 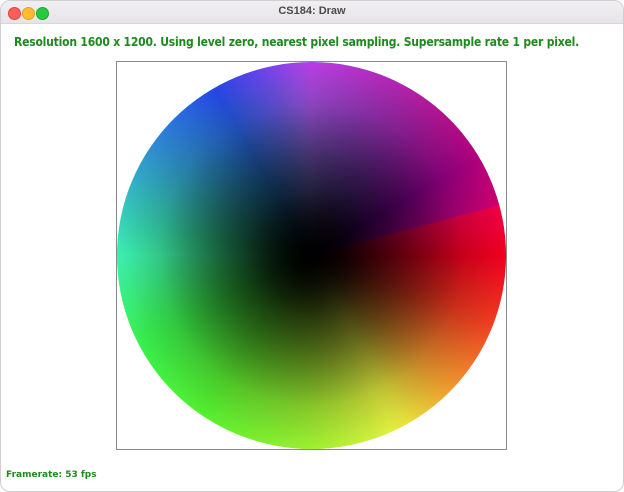 What do you see at coordinates (51, 475) in the screenshot?
I see `framerate-text: Framerate: 53 fps` at bounding box center [51, 475].